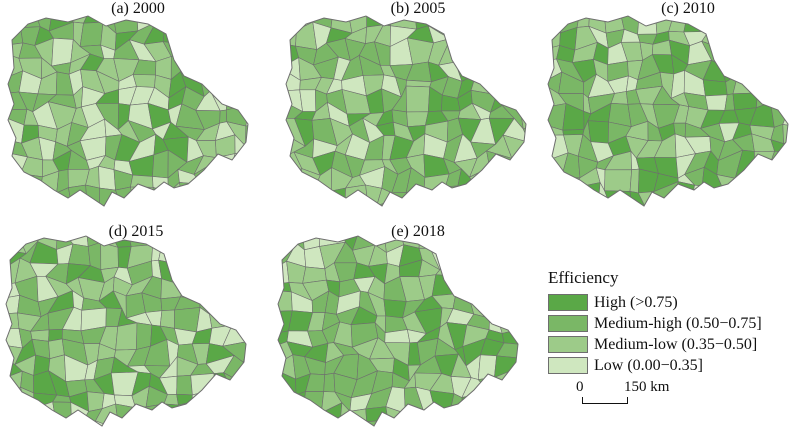 This screenshot has width=800, height=434. Describe the element at coordinates (406, 118) in the screenshot. I see `map-regions` at that location.